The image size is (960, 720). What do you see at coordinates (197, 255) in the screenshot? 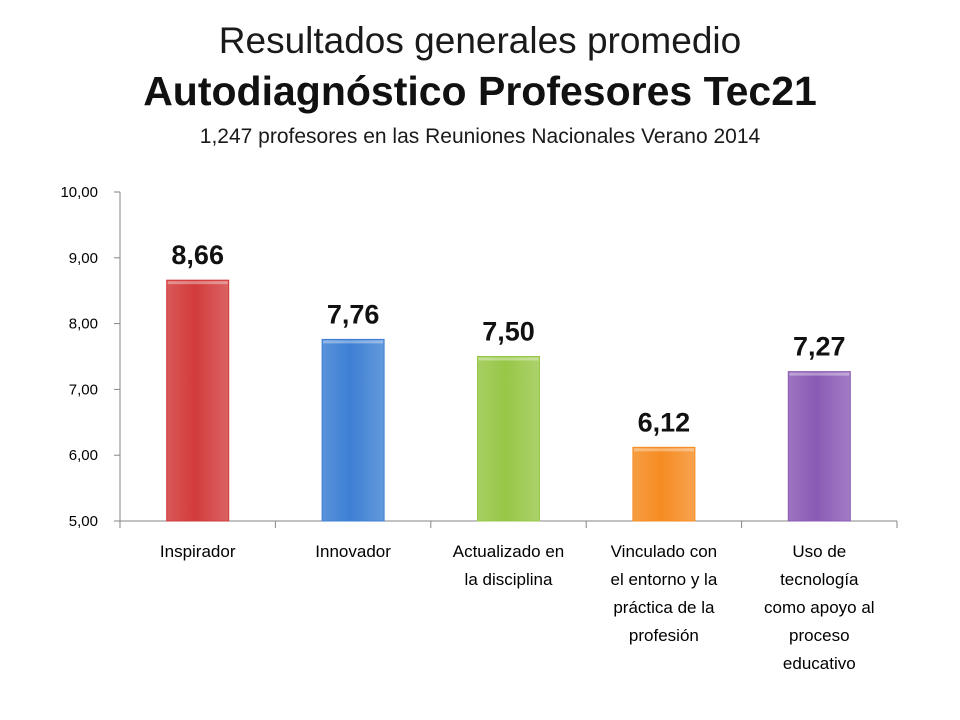
I see `data-label: 8,66` at bounding box center [197, 255].